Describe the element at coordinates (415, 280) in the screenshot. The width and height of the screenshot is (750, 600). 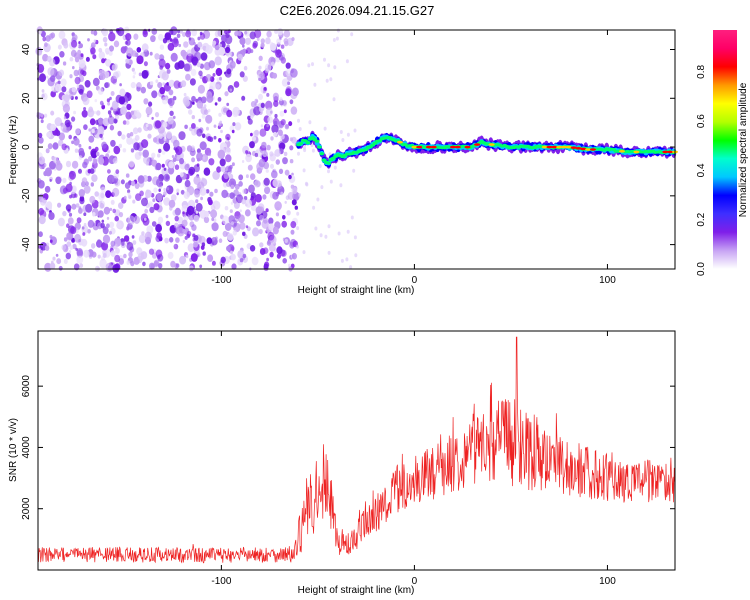
I see `spectrogram-x-tick-label: 0` at that location.